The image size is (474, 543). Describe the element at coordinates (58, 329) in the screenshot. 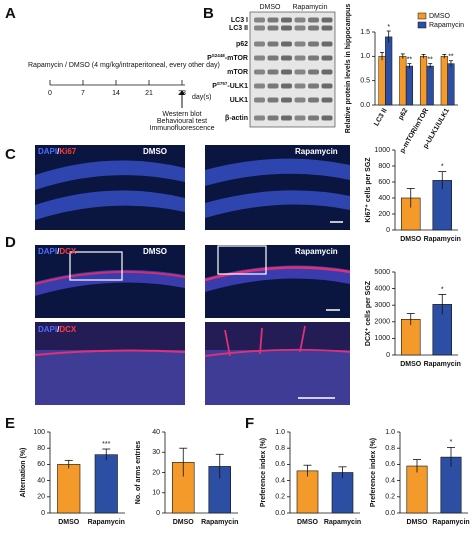

I see `stain-sep: /` at that location.